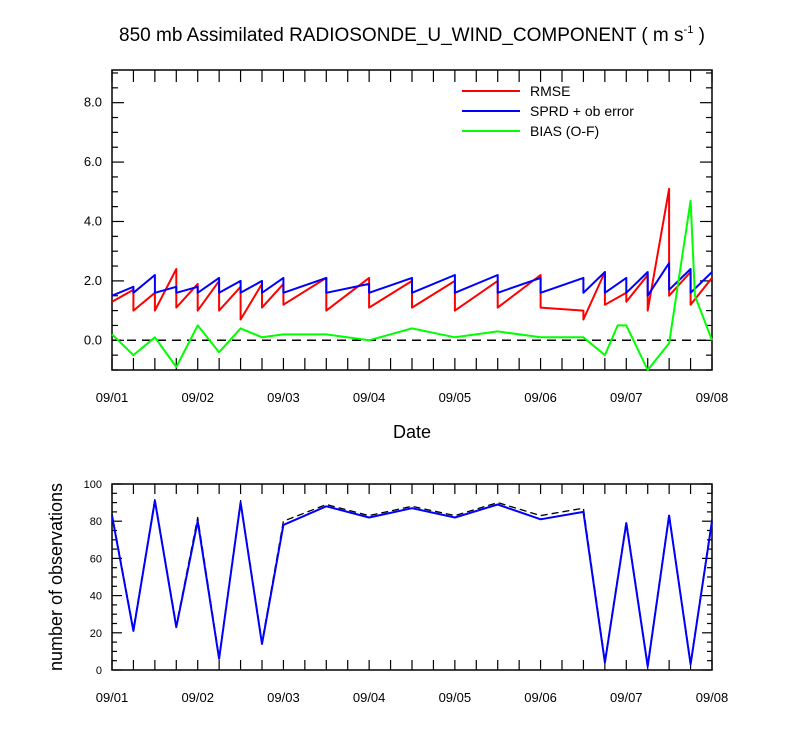 Image resolution: width=800 pixels, height=750 pixels. What do you see at coordinates (93, 578) in the screenshot?
I see `bottom-y-tick-labels: 0 20 40 60 80 100` at bounding box center [93, 578].